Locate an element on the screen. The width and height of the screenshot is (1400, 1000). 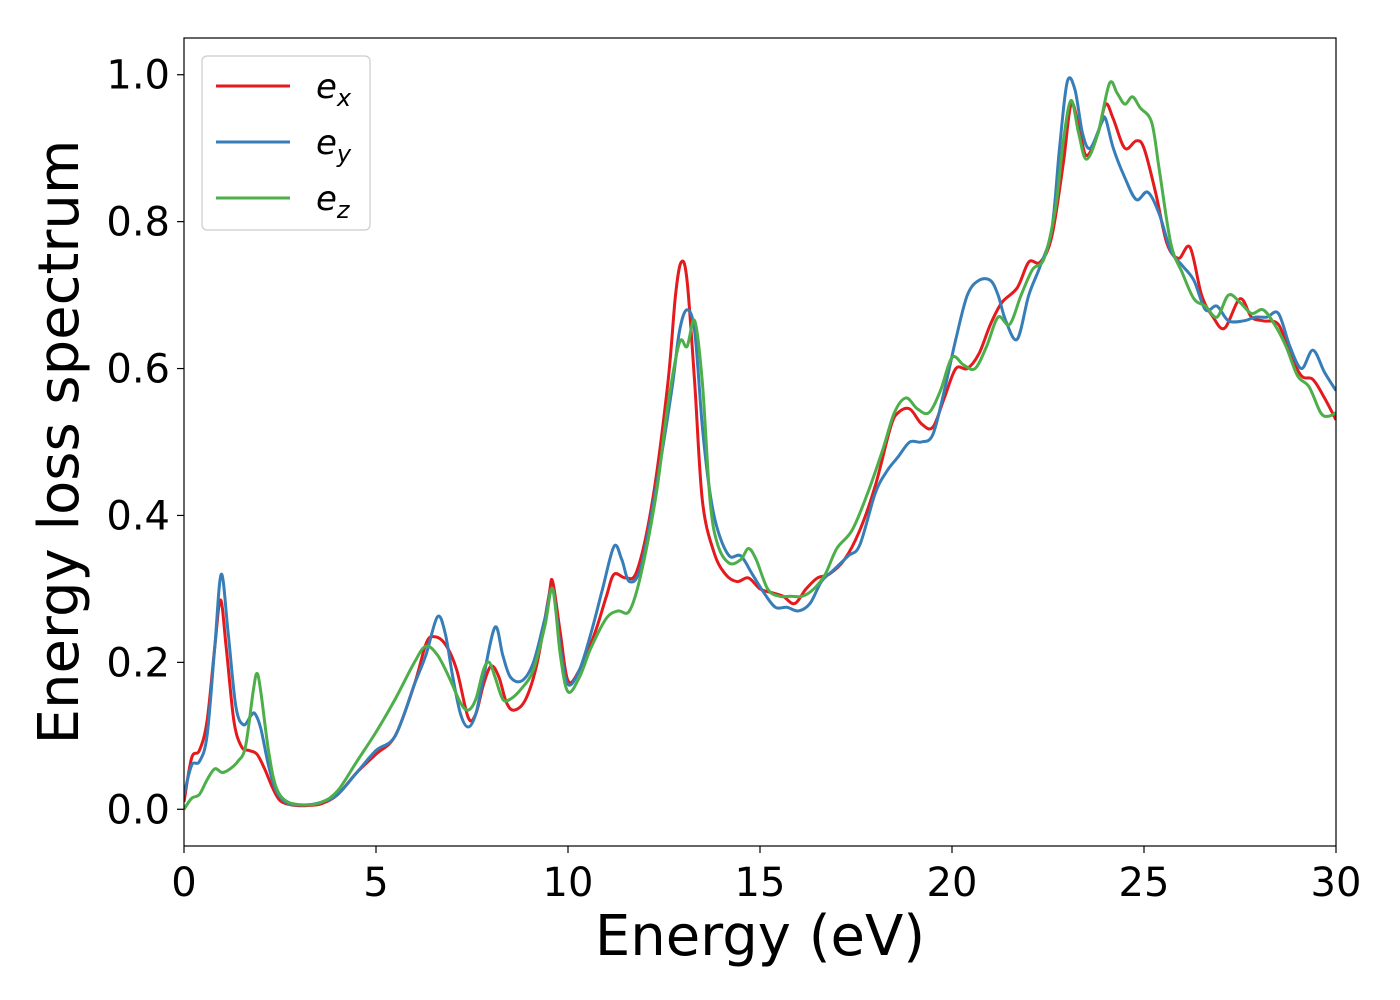
x-tick-label: 10 is located at coordinates (568, 883).